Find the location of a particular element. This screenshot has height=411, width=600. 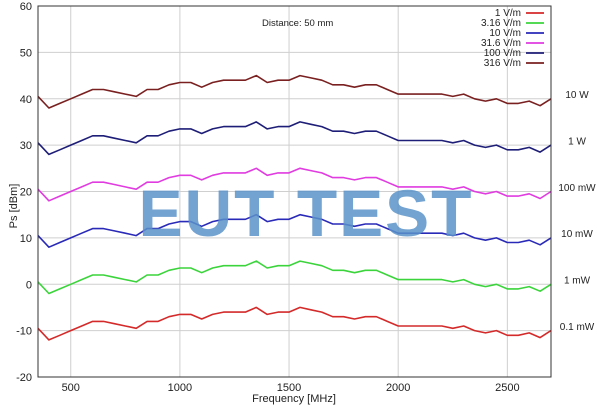

right-label-3: 10 mW is located at coordinates (577, 234).